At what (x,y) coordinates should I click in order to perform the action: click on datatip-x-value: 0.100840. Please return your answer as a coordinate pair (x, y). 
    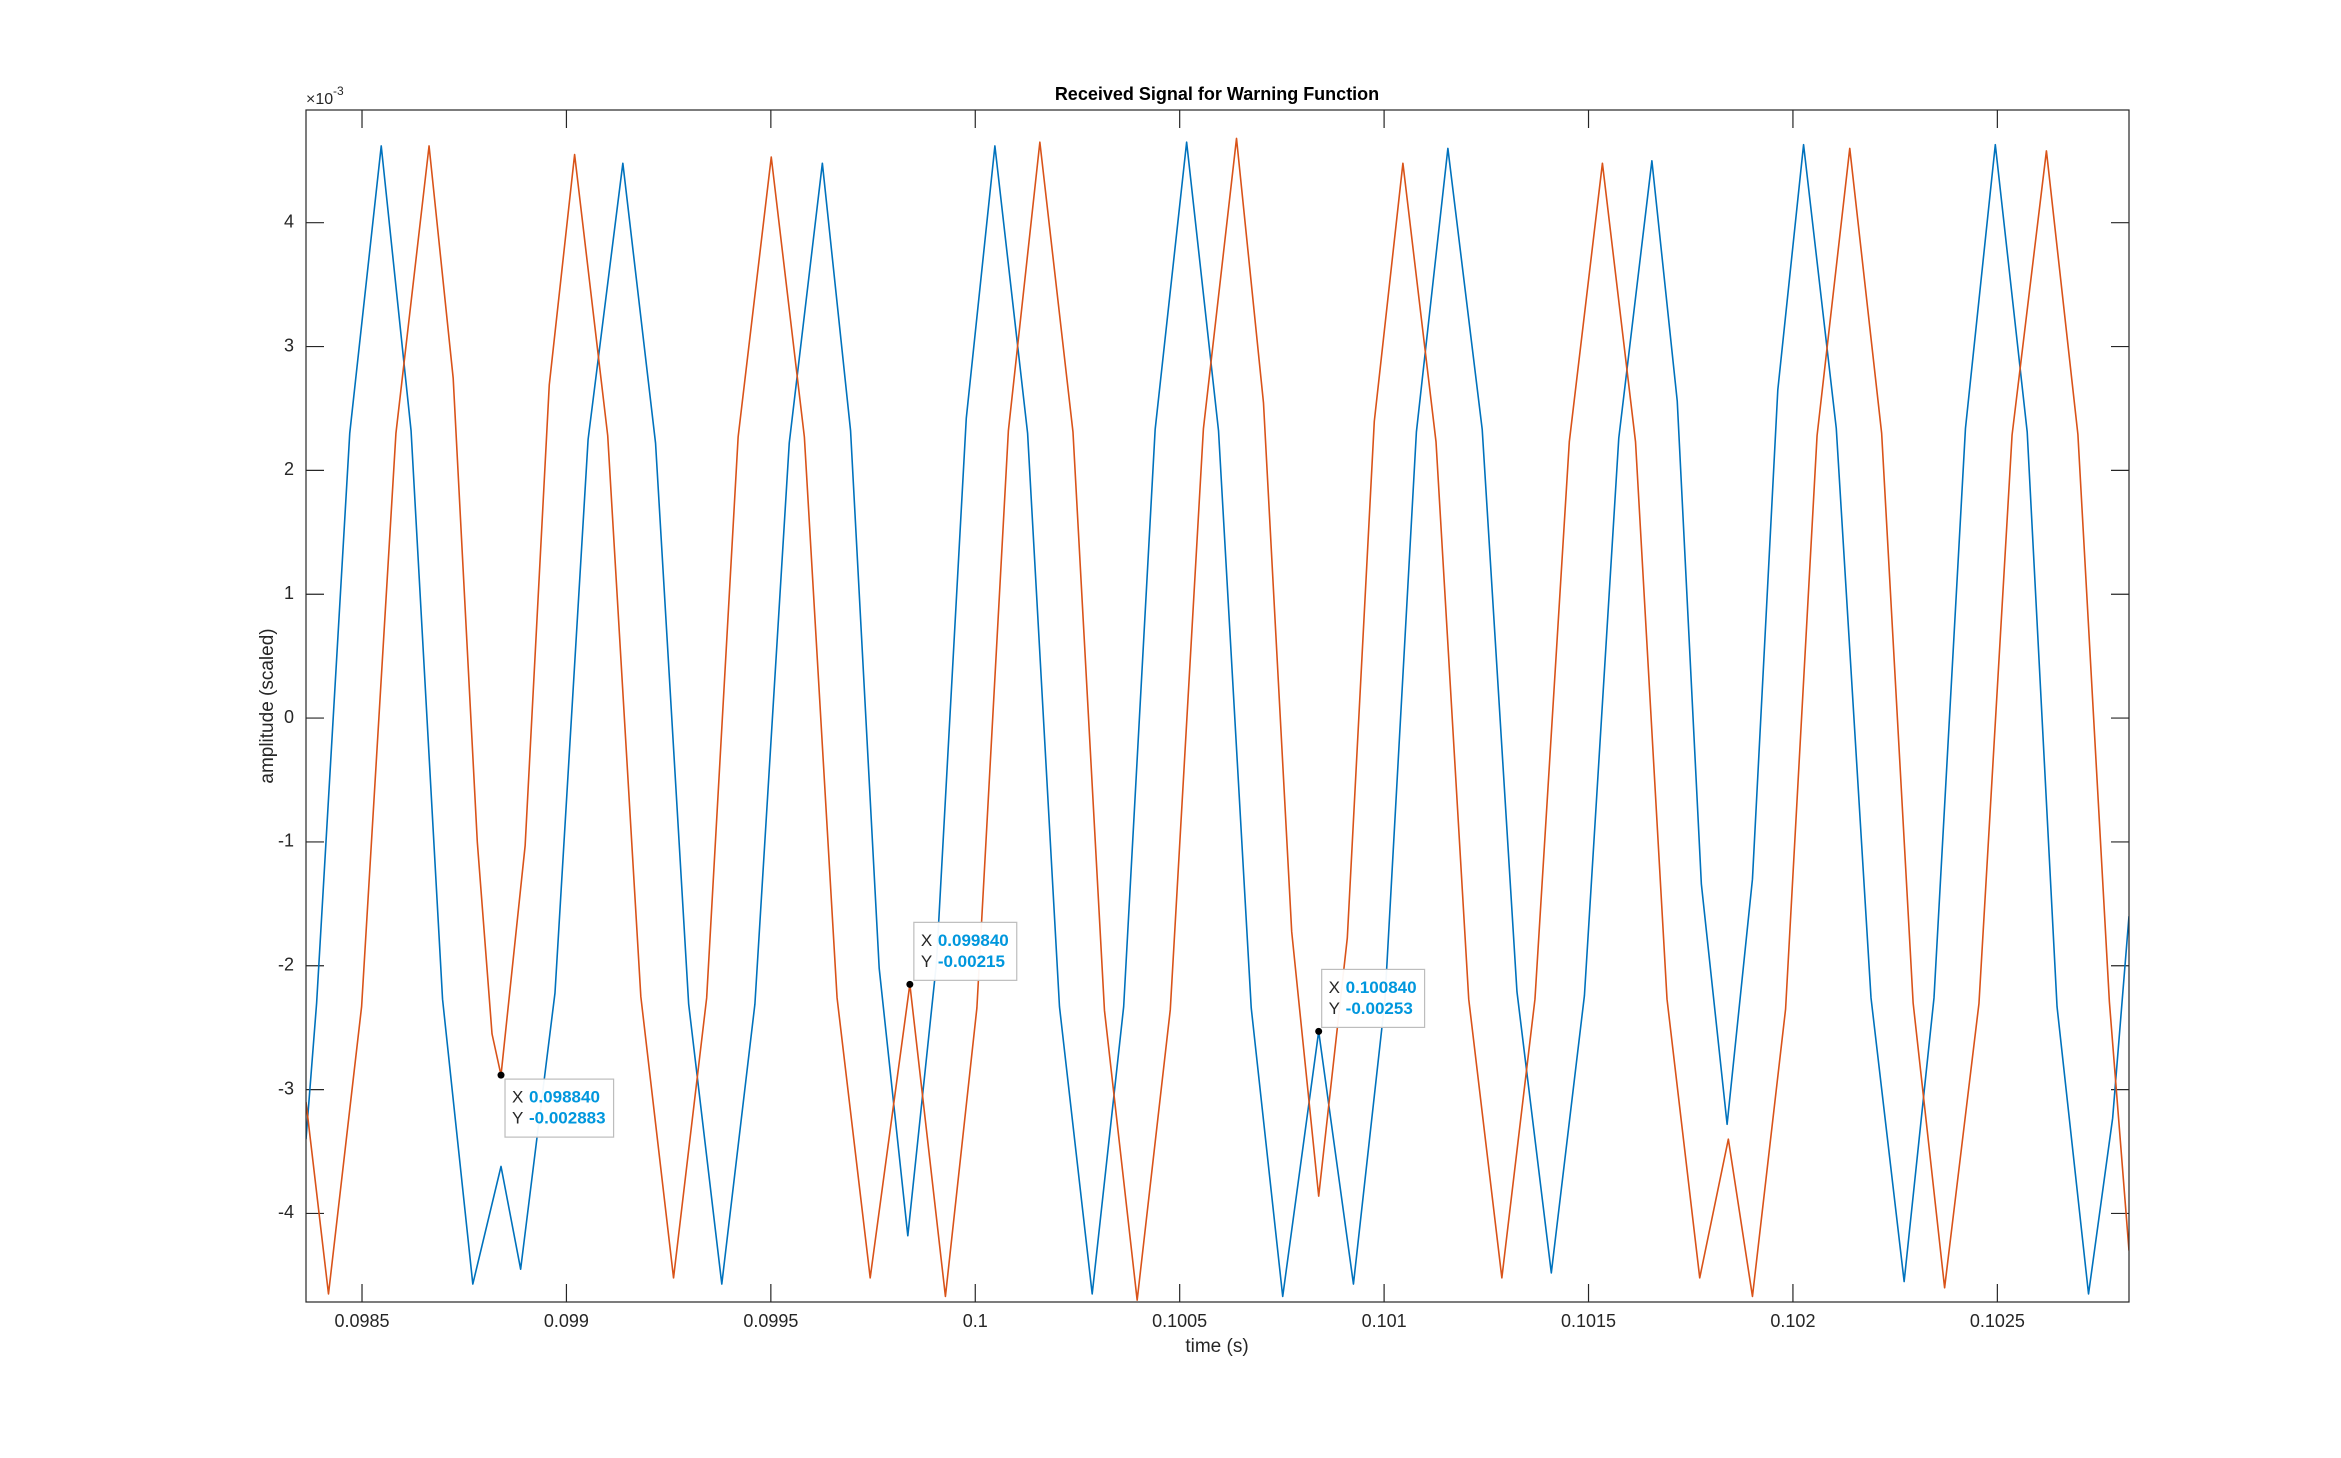
    Looking at the image, I should click on (1381, 987).